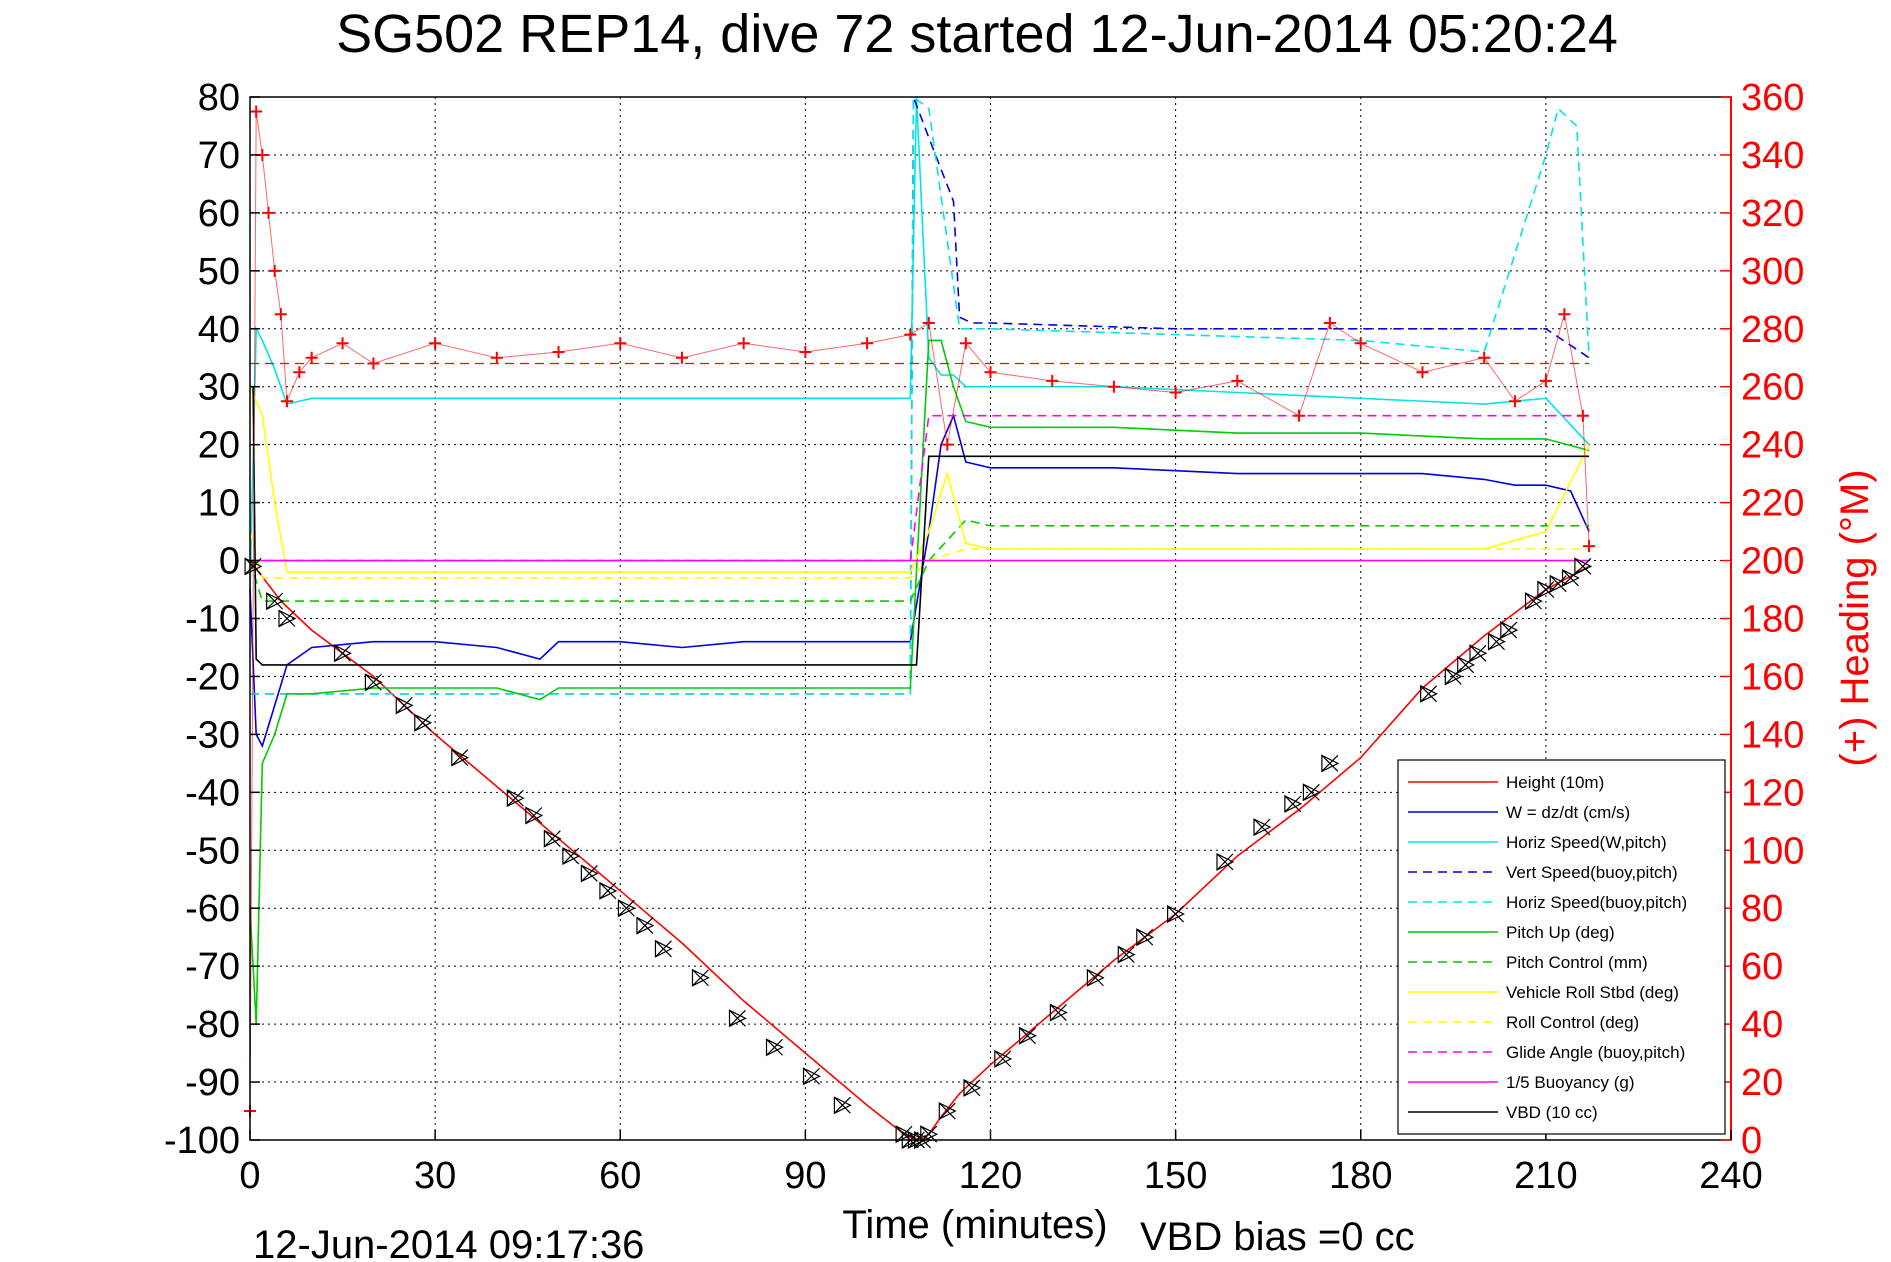 Image resolution: width=1891 pixels, height=1262 pixels. Describe the element at coordinates (1762, 967) in the screenshot. I see `y-right-tick-label: 60` at that location.